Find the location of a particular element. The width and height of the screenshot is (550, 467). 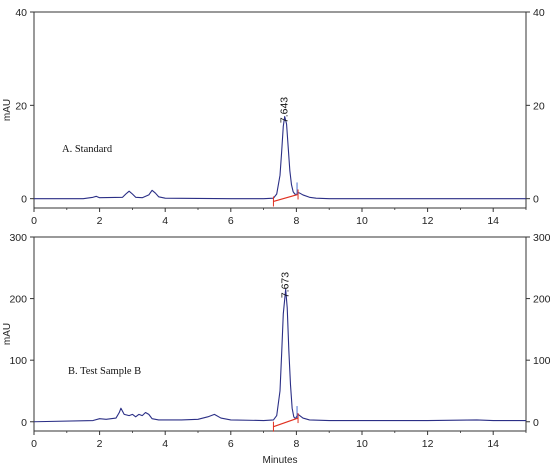

chart-1-integration-baseline is located at coordinates (286, 422).